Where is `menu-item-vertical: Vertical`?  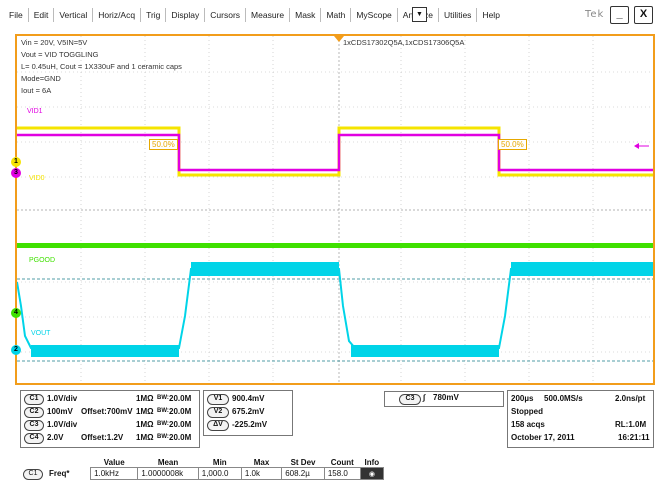 menu-item-vertical: Vertical is located at coordinates (74, 15).